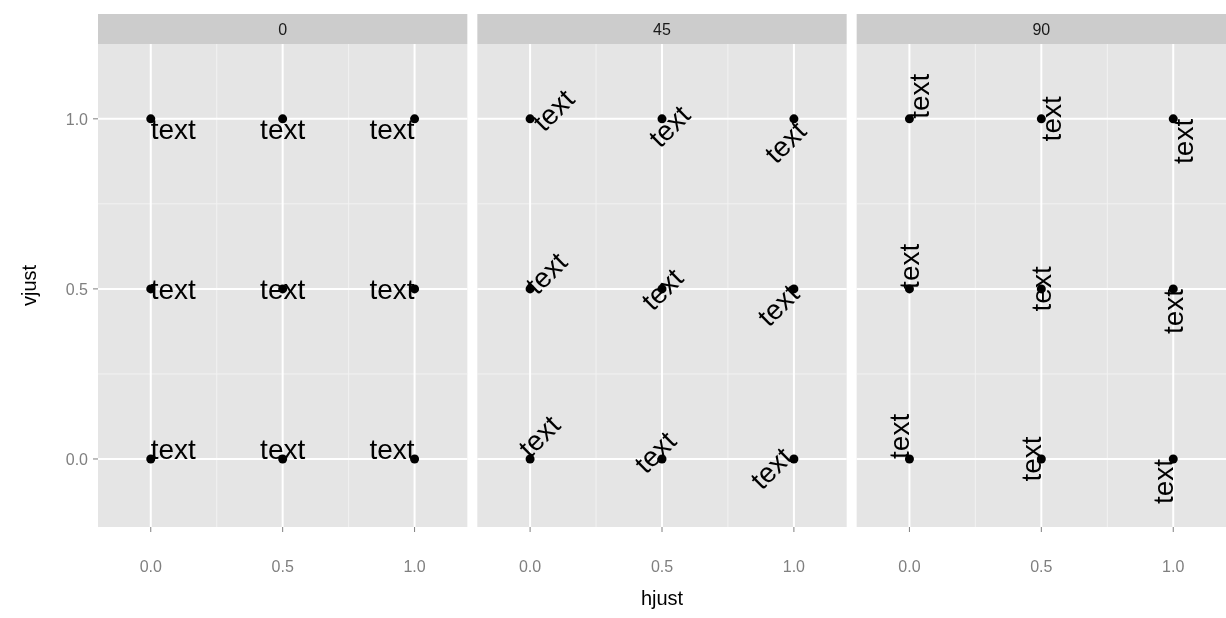  I want to click on chart-title: 0, so click(283, 29).